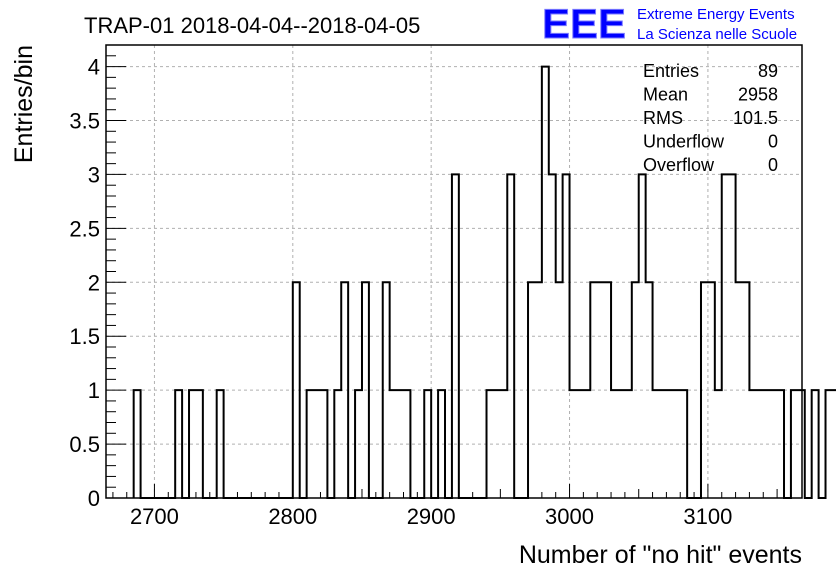 The width and height of the screenshot is (836, 577). Describe the element at coordinates (84, 121) in the screenshot. I see `y-tick-label: 3.5` at that location.